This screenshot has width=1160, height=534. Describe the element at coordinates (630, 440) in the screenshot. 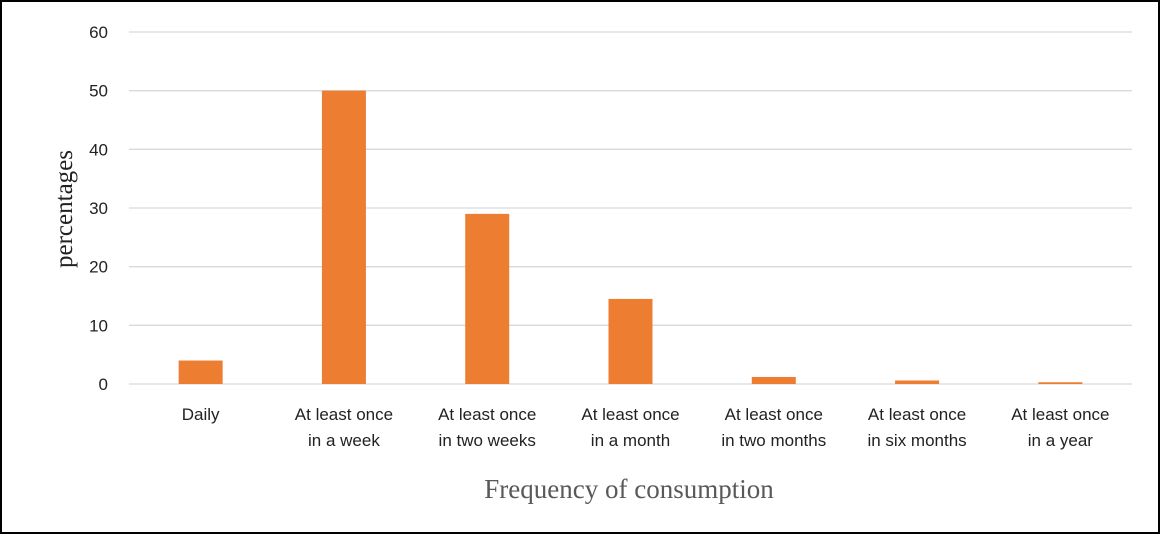

I see `x-category-label: in a month` at that location.